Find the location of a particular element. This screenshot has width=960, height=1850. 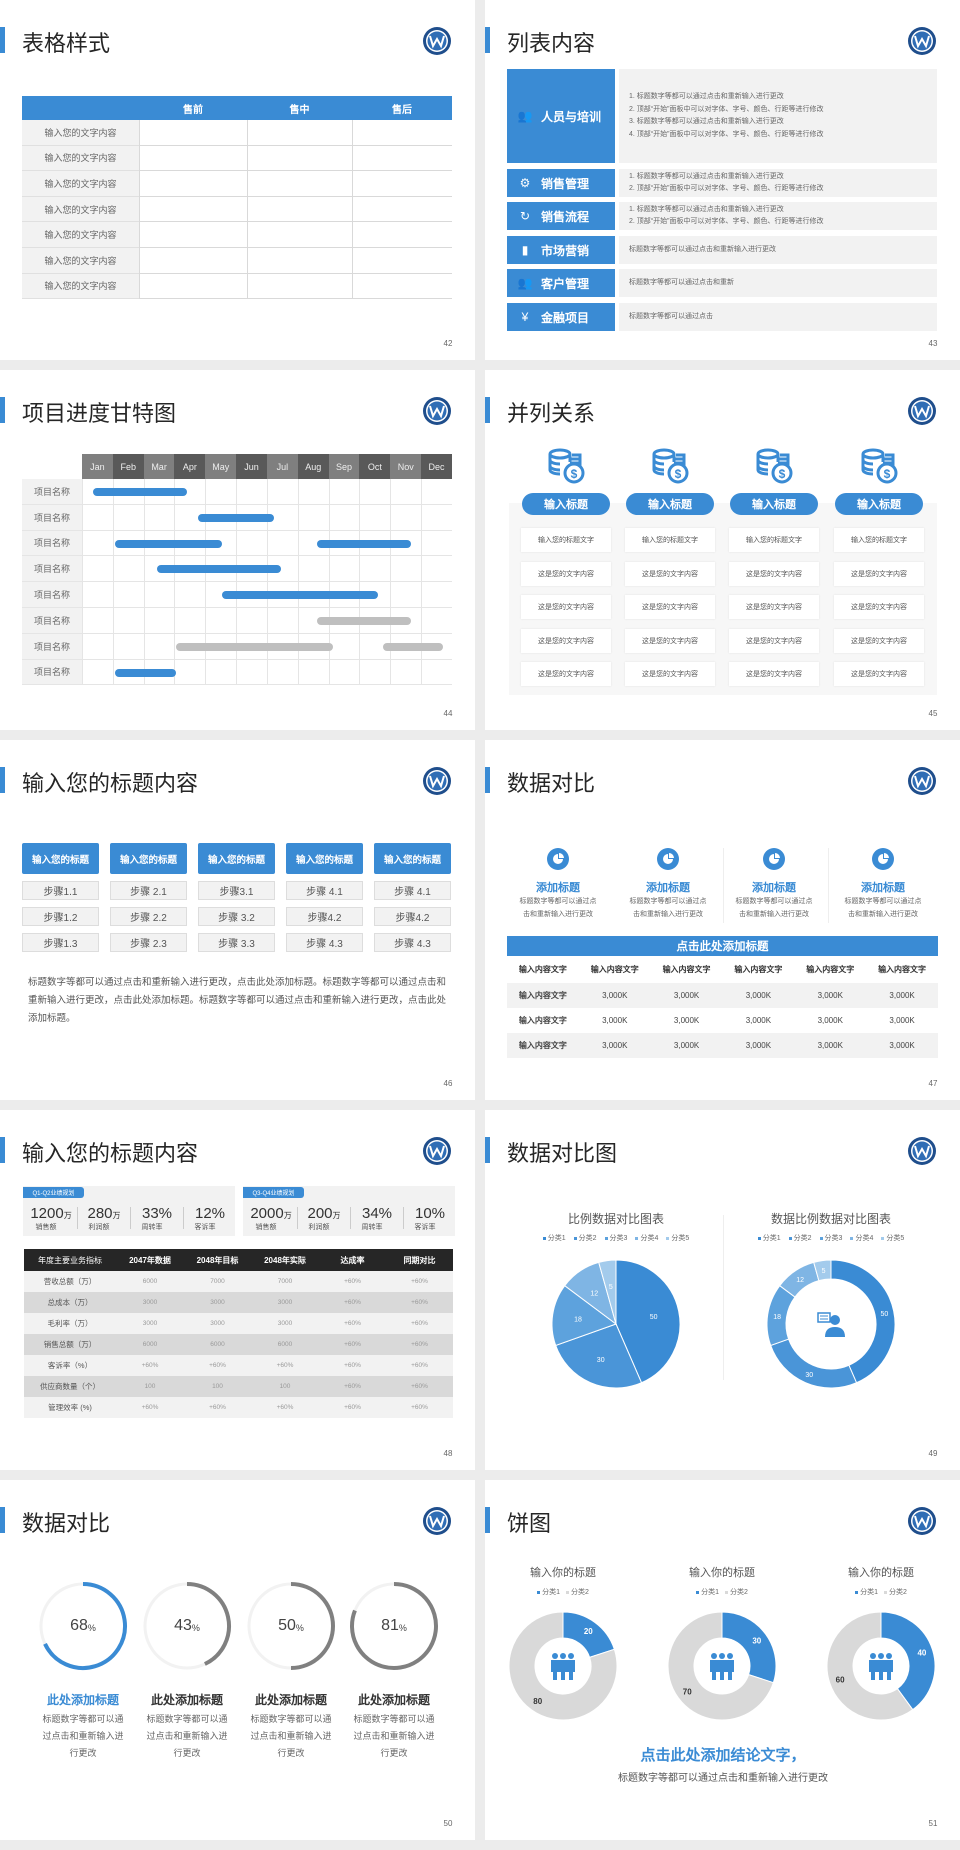

list-item-2: ⚙ 销售管理 is located at coordinates (561, 183).